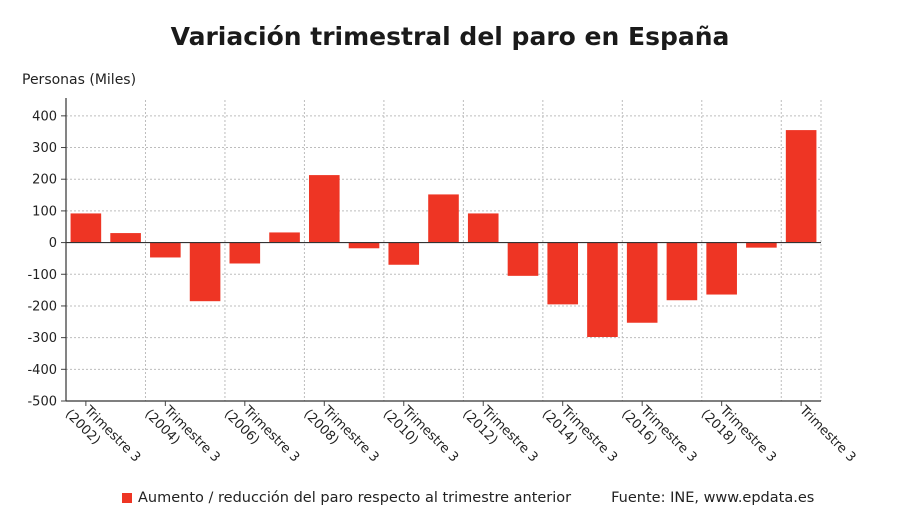 The width and height of the screenshot is (900, 528). I want to click on x-tick-label: Trimestre 3(2018), so click(738, 435).